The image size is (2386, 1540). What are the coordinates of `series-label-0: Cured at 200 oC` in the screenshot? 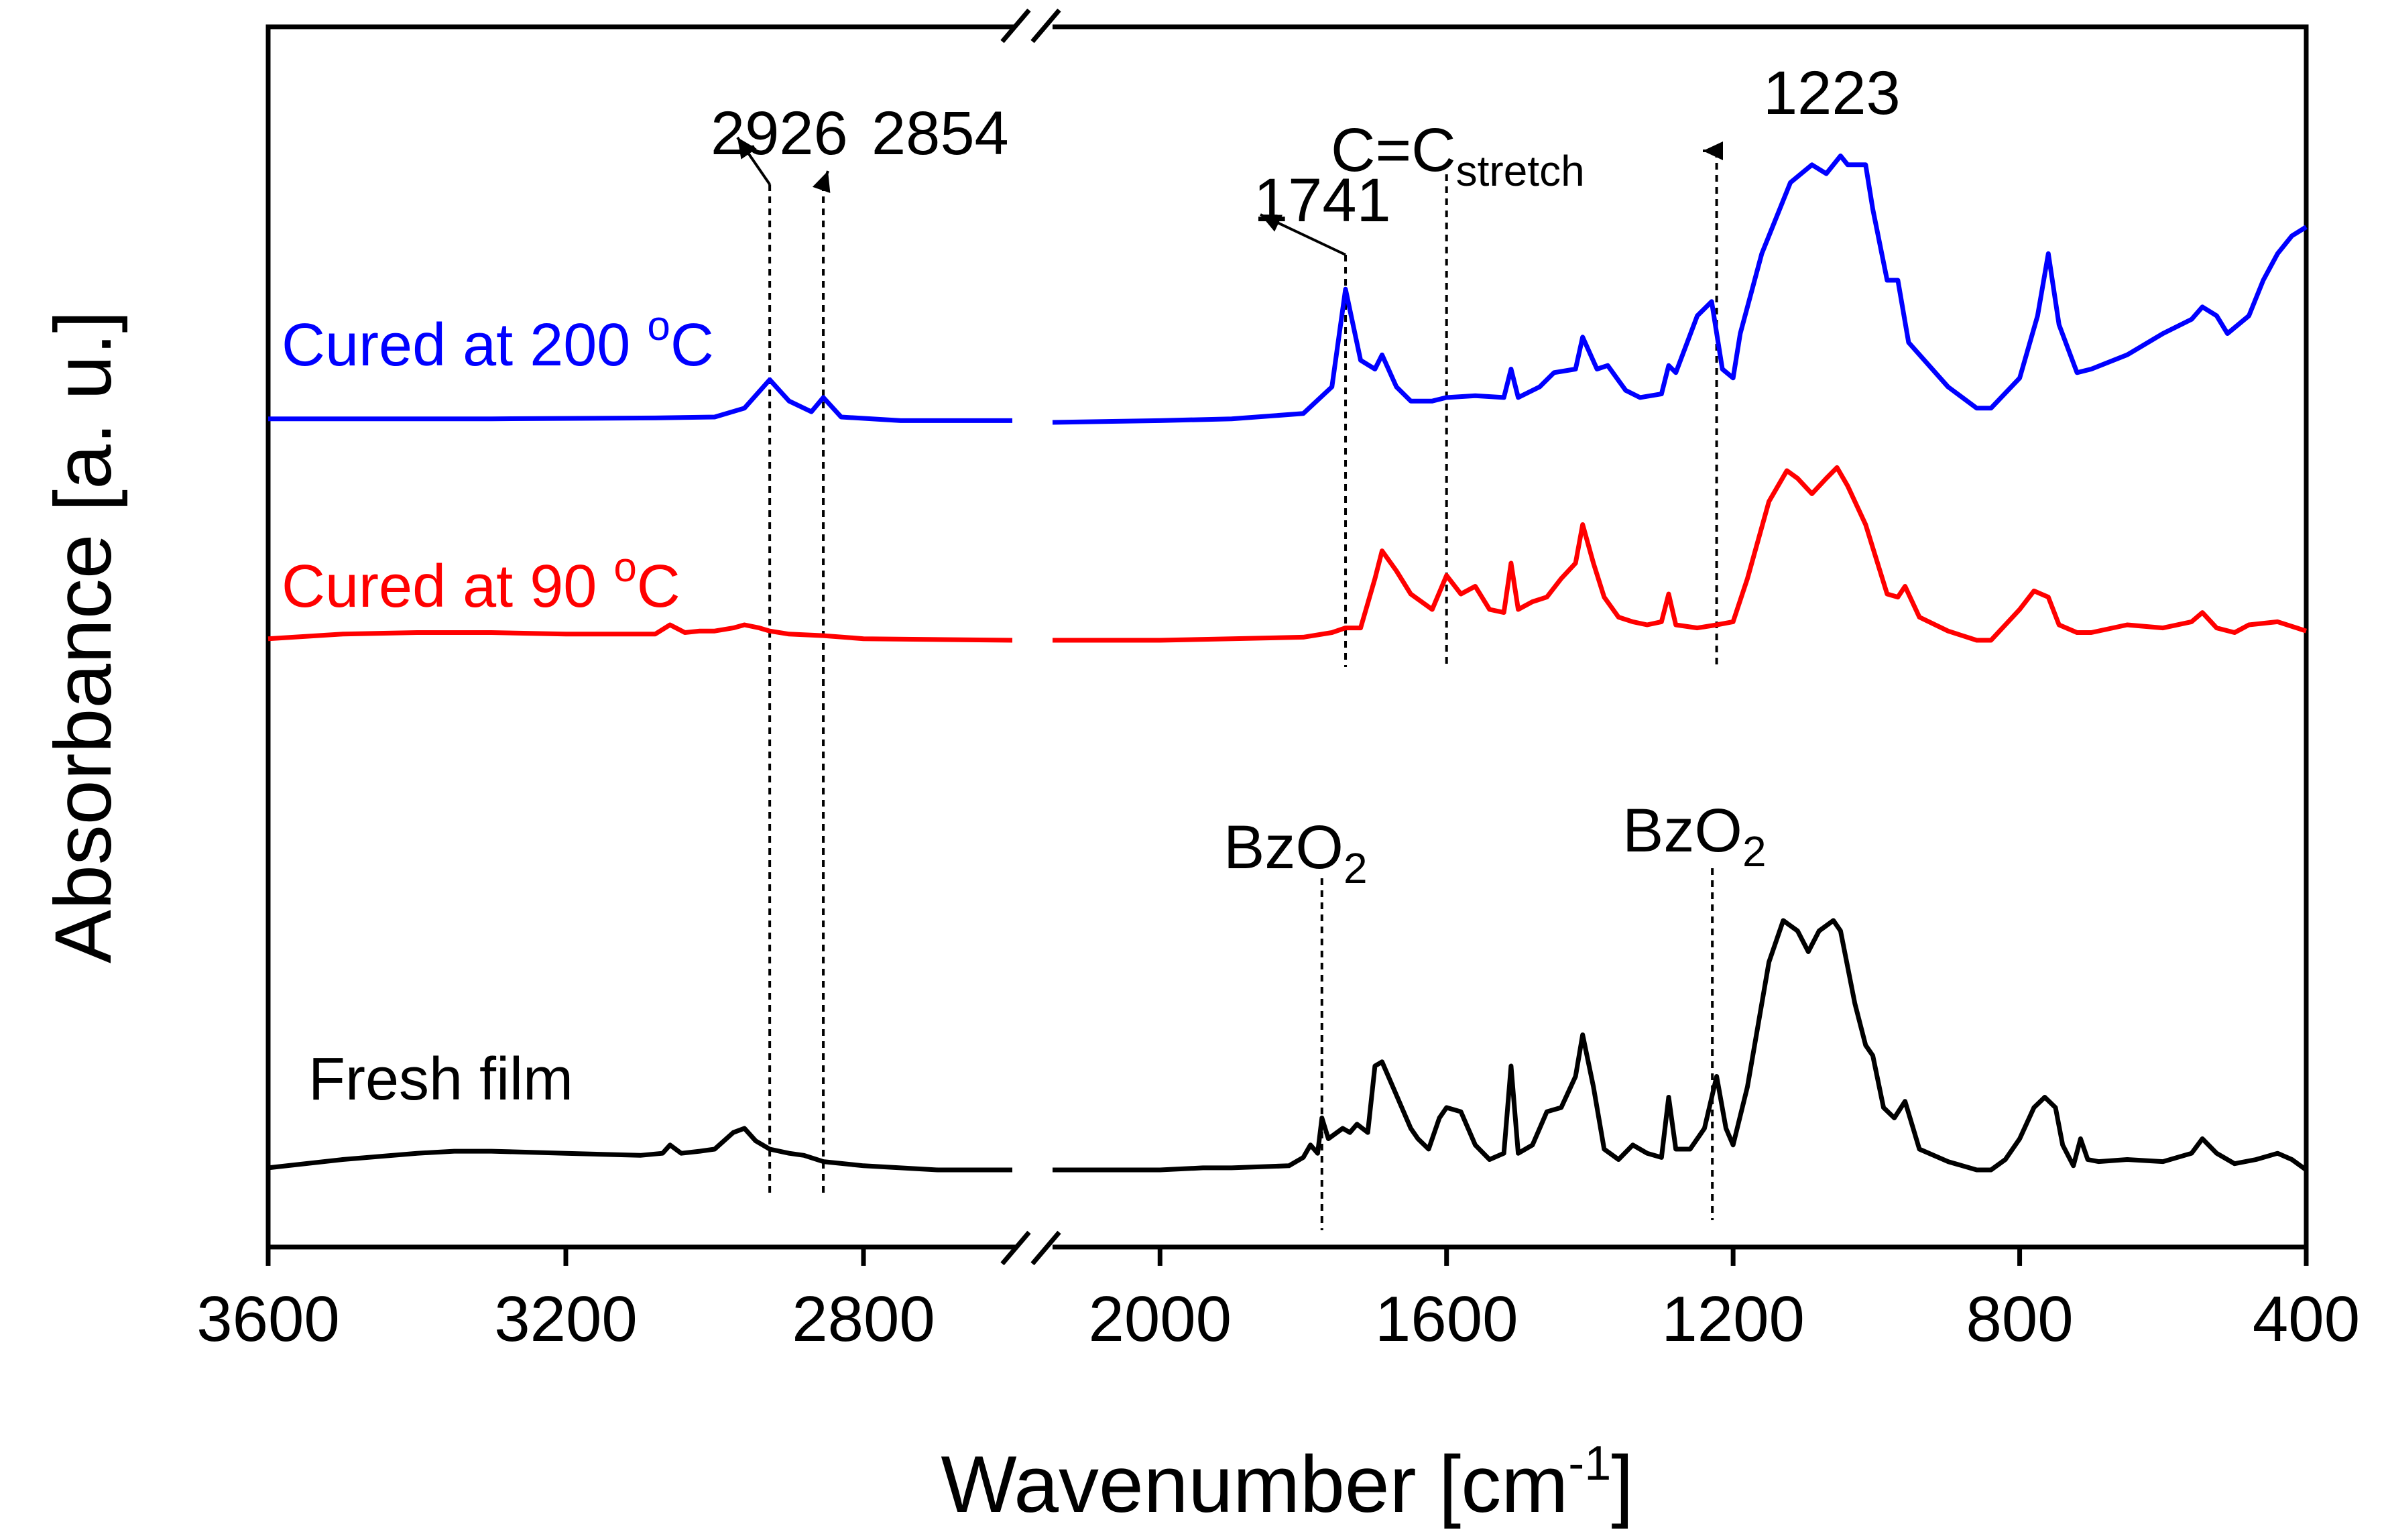 It's located at (498, 341).